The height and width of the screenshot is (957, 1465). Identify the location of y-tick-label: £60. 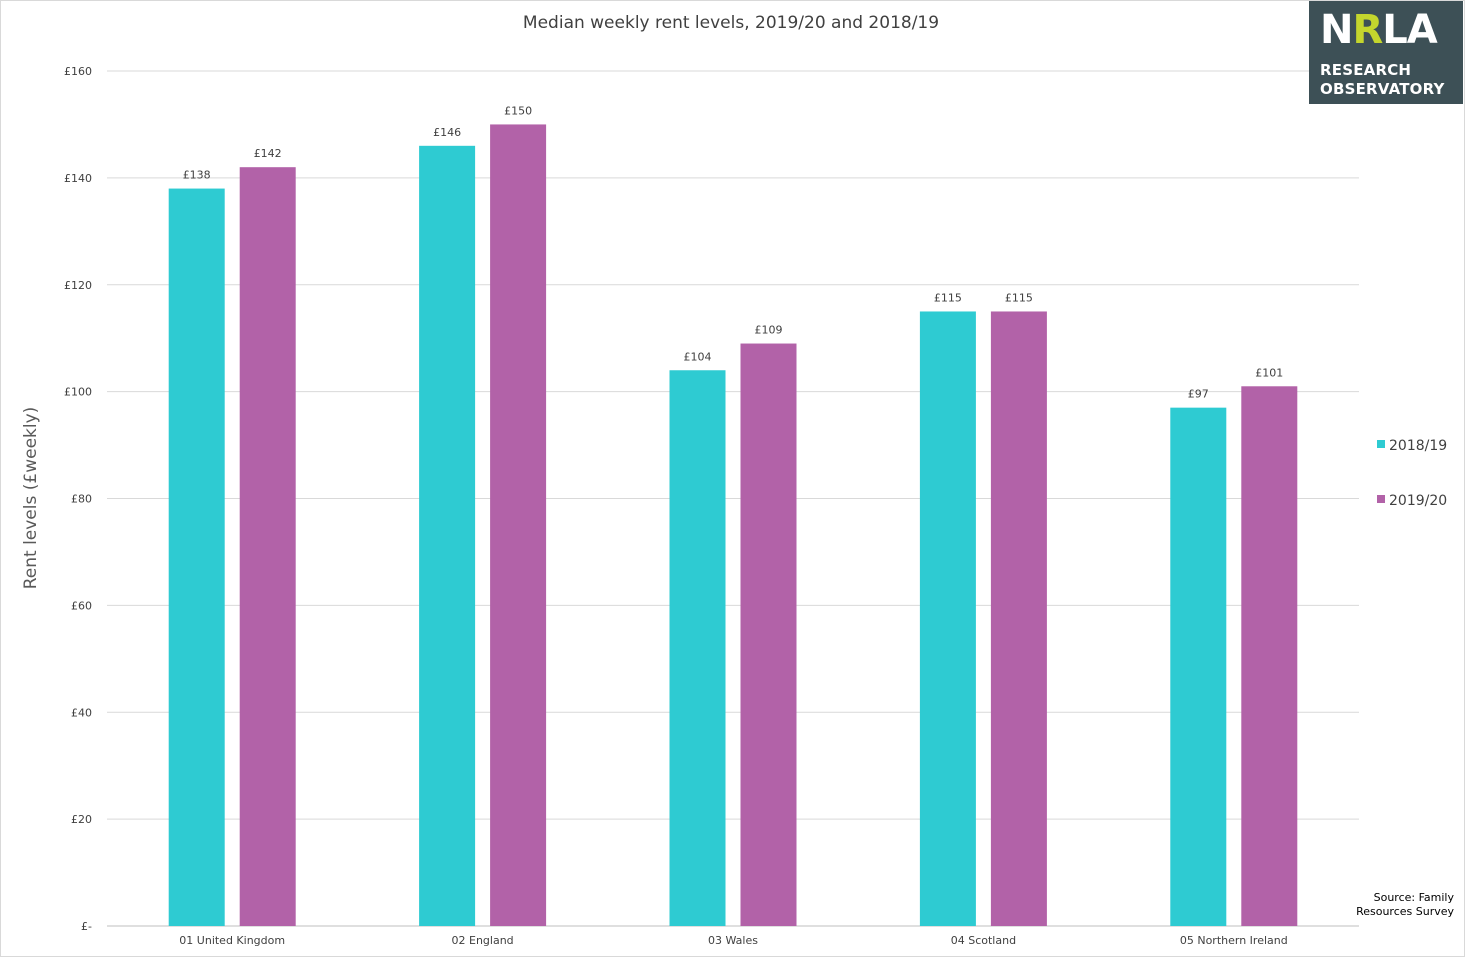
(81, 605).